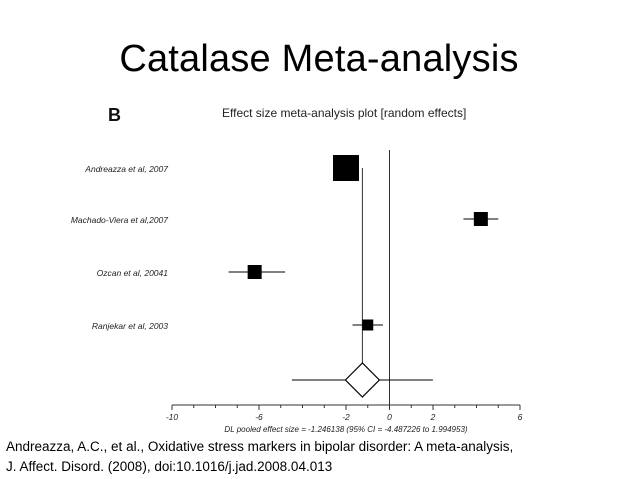 The width and height of the screenshot is (638, 479). Describe the element at coordinates (172, 417) in the screenshot. I see `x-axis-tick-label: -10` at that location.